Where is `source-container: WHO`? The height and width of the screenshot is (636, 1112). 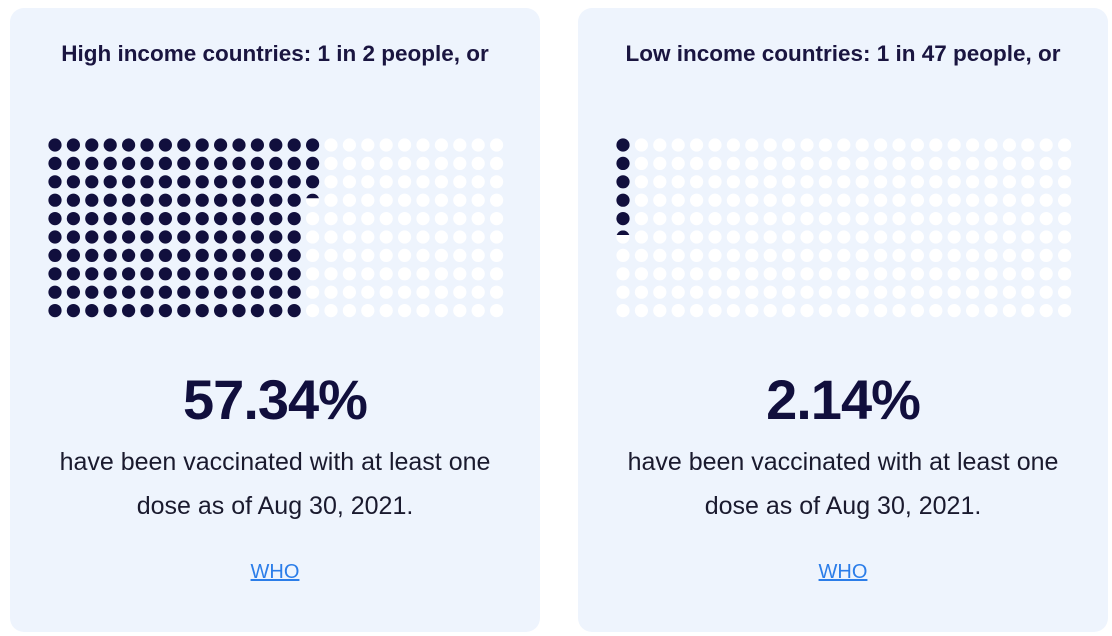 source-container: WHO is located at coordinates (275, 572).